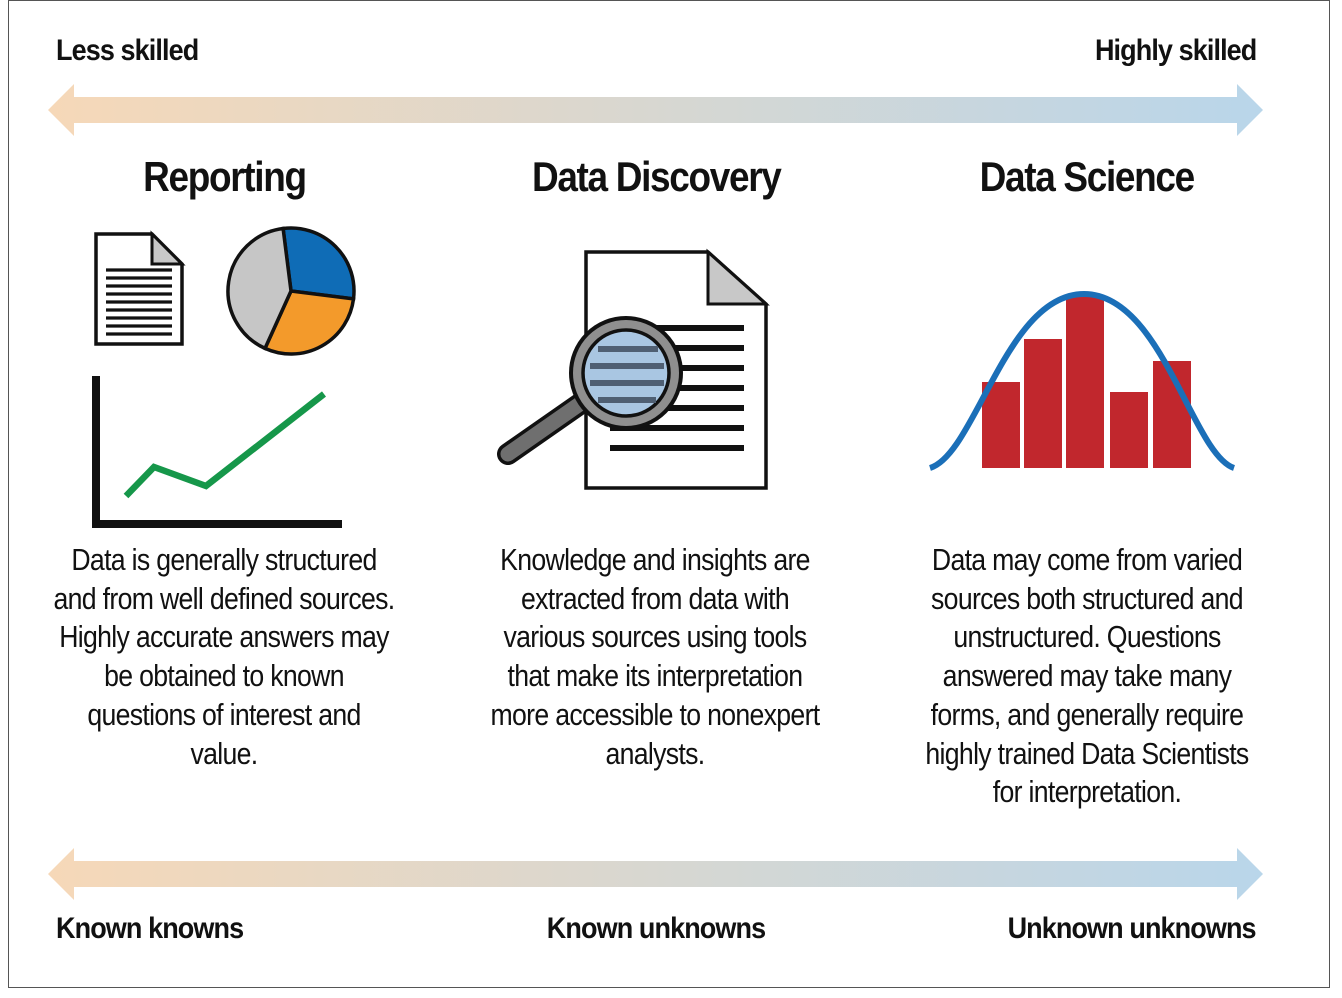 Image resolution: width=1342 pixels, height=998 pixels. I want to click on line-chart-icon, so click(217, 452).